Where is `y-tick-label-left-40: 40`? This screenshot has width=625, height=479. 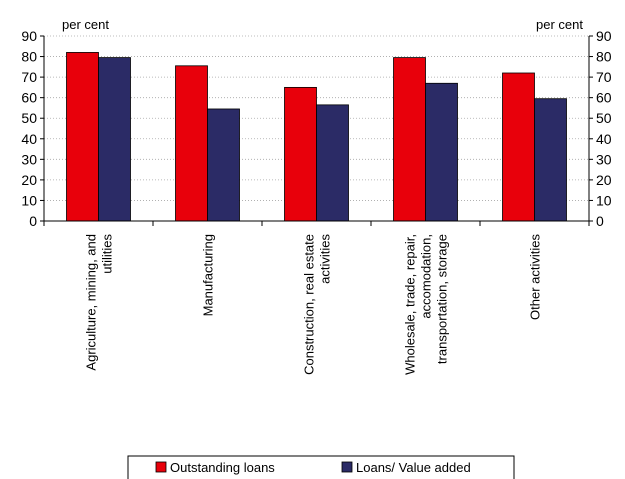
y-tick-label-left-40: 40 is located at coordinates (29, 139).